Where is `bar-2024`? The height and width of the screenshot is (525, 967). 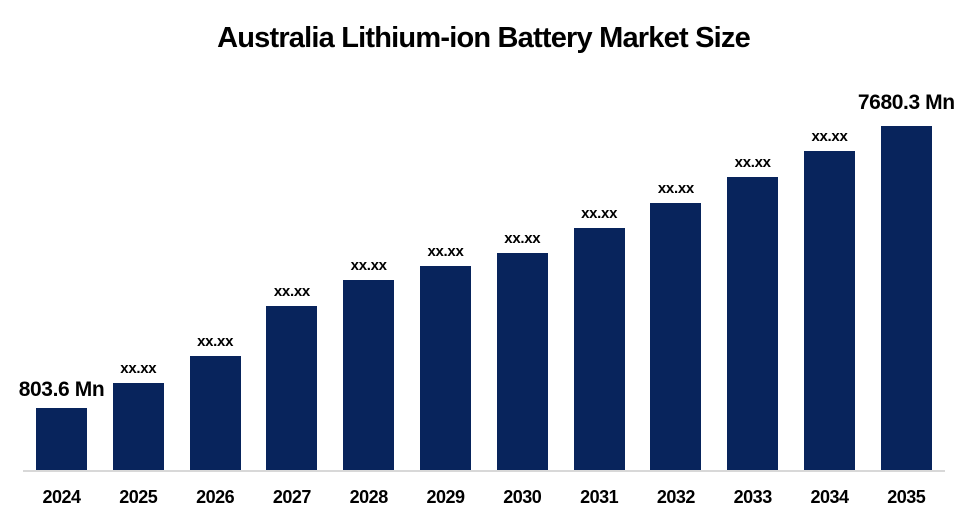 bar-2024 is located at coordinates (61, 439).